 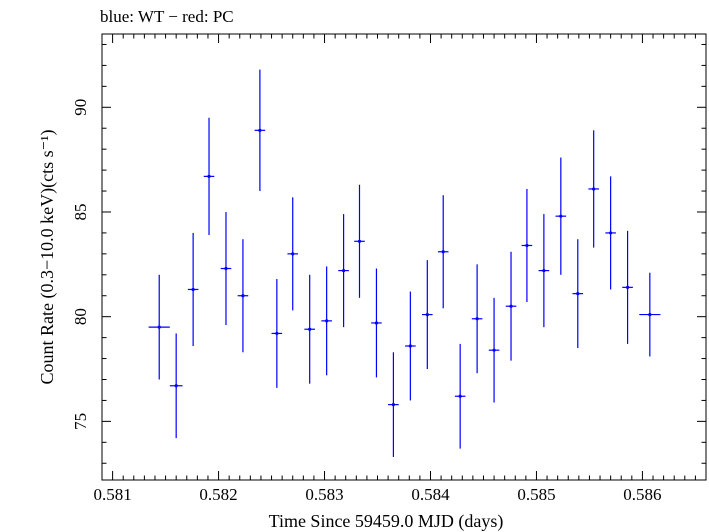 What do you see at coordinates (386, 521) in the screenshot?
I see `x-axis-label: Time Since 59459.0 MJD (days)` at bounding box center [386, 521].